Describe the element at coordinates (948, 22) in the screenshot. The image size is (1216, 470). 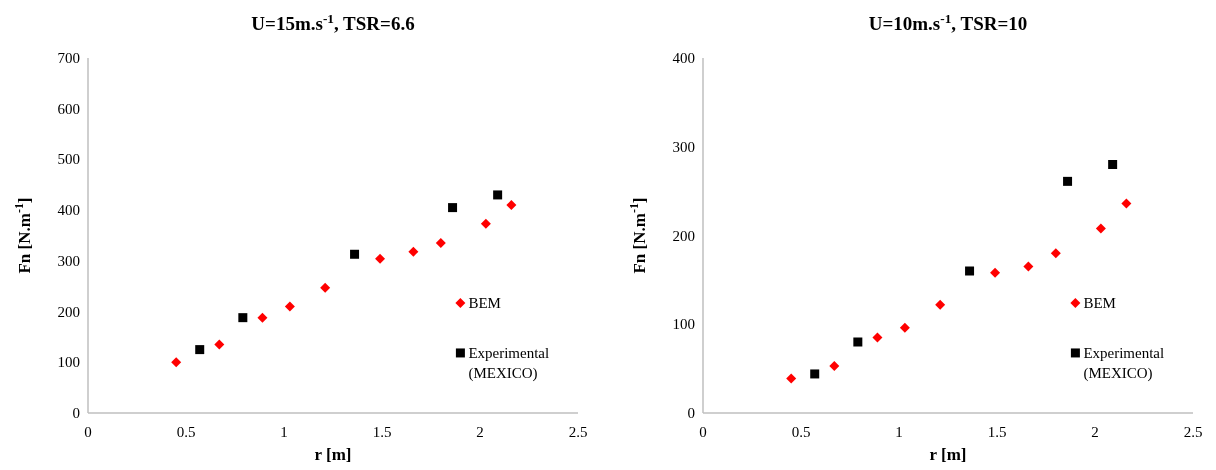
I see `chart-title: U=10m.s$^{-1}$, TSR=10` at that location.